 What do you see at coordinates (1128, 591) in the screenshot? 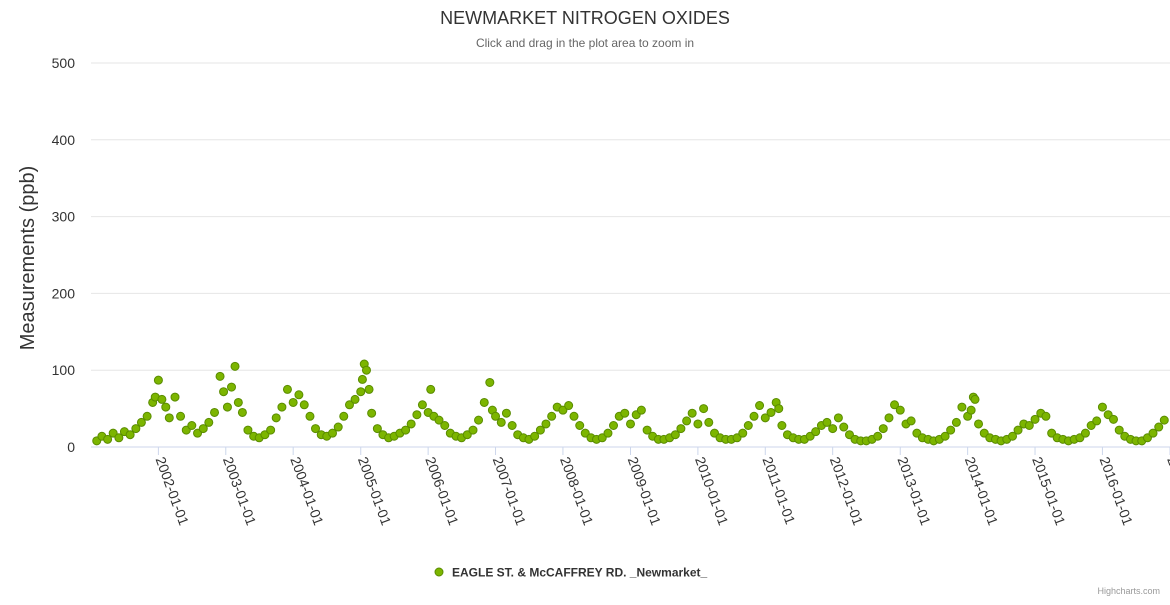
I see `credits-link: Highcharts.com` at bounding box center [1128, 591].